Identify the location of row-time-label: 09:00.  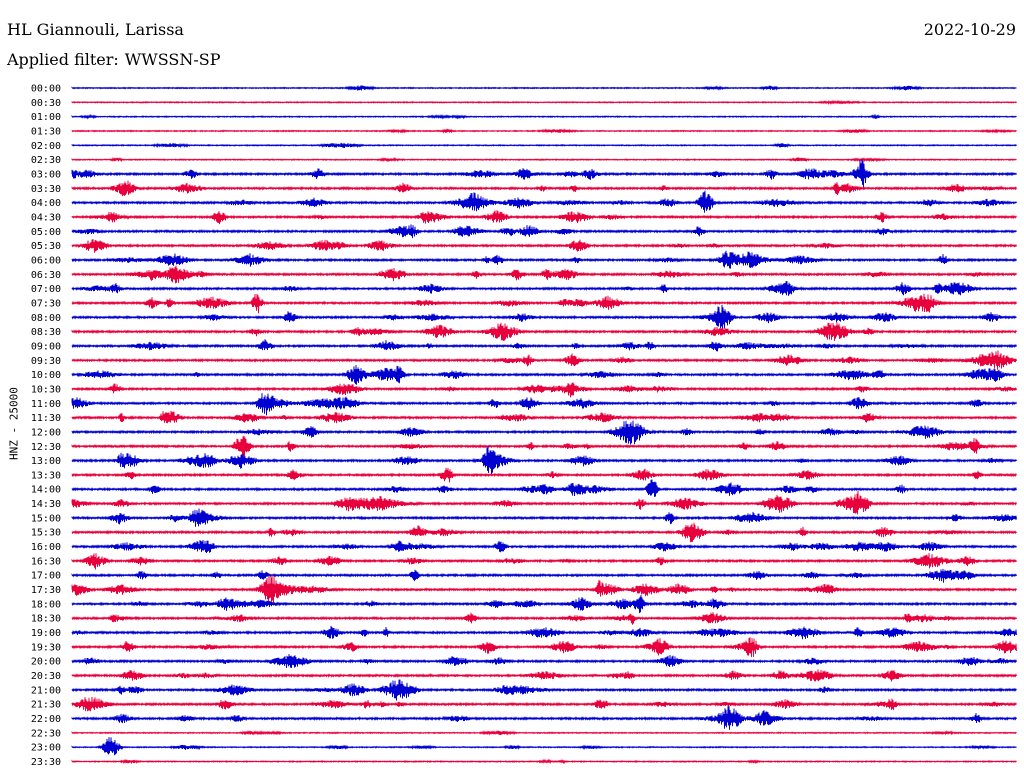
(46, 346).